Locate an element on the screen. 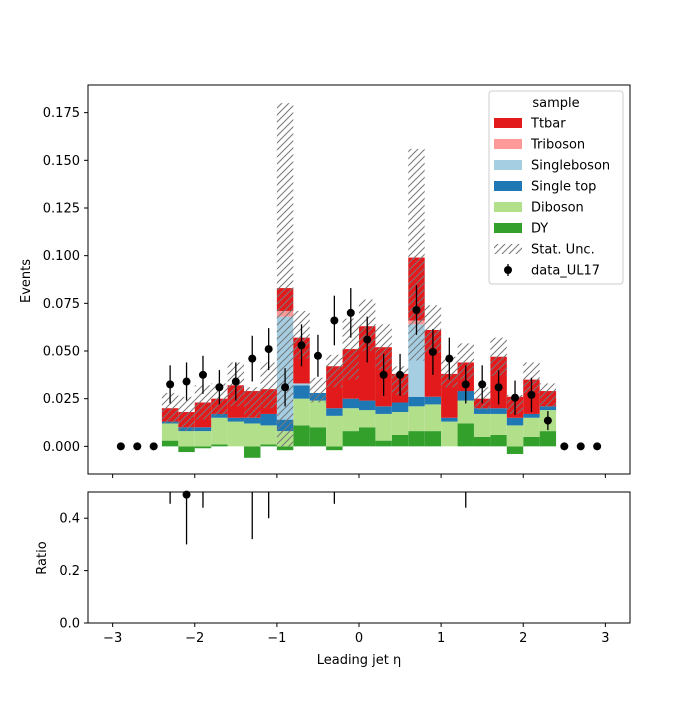  legend-frame is located at coordinates (556, 187).